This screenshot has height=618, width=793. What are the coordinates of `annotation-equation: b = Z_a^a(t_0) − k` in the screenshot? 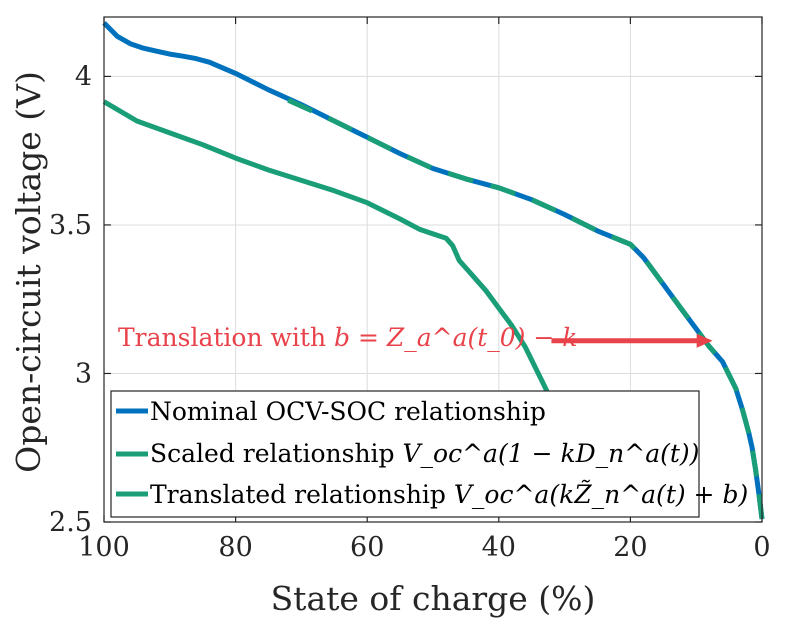 It's located at (455, 337).